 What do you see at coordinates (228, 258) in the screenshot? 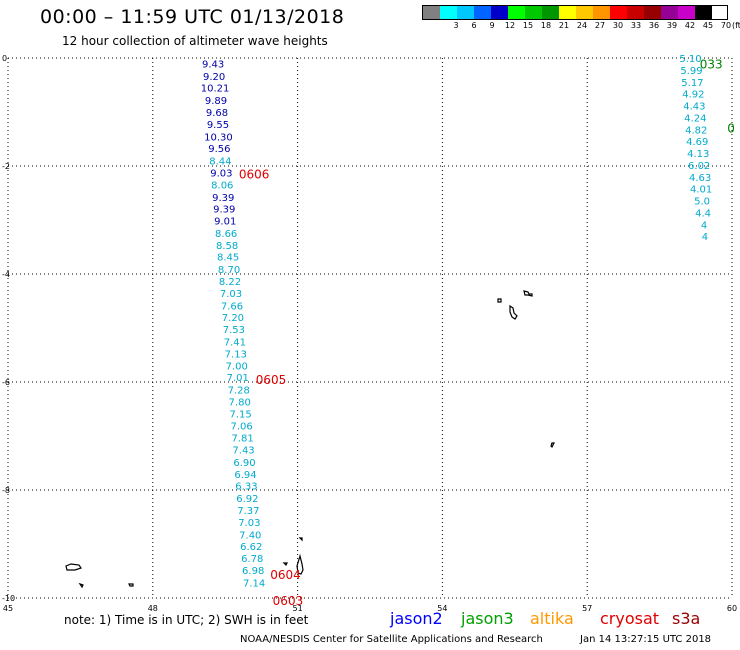
I see `wave-height-label: 8.45` at bounding box center [228, 258].